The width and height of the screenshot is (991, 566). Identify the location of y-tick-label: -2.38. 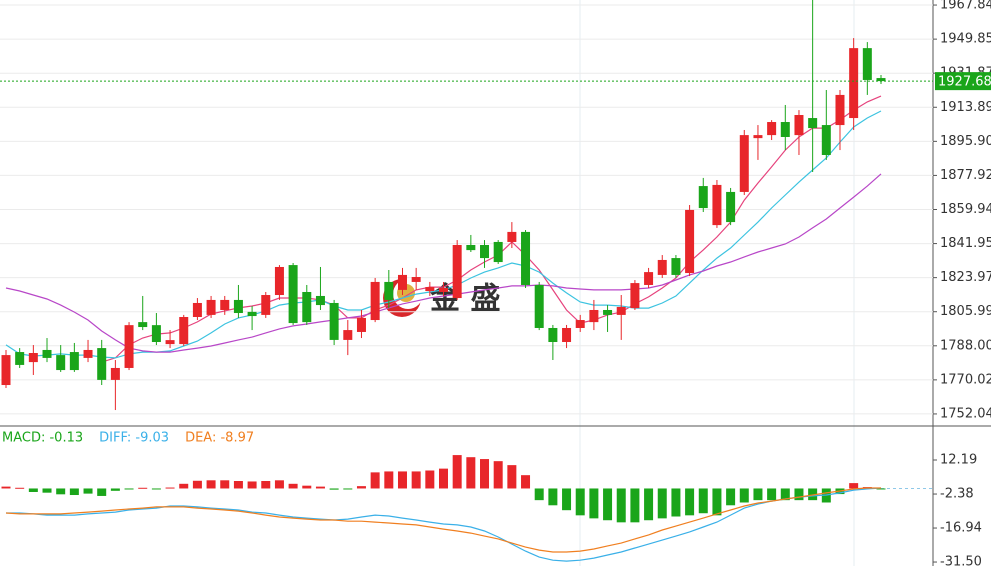
(957, 494).